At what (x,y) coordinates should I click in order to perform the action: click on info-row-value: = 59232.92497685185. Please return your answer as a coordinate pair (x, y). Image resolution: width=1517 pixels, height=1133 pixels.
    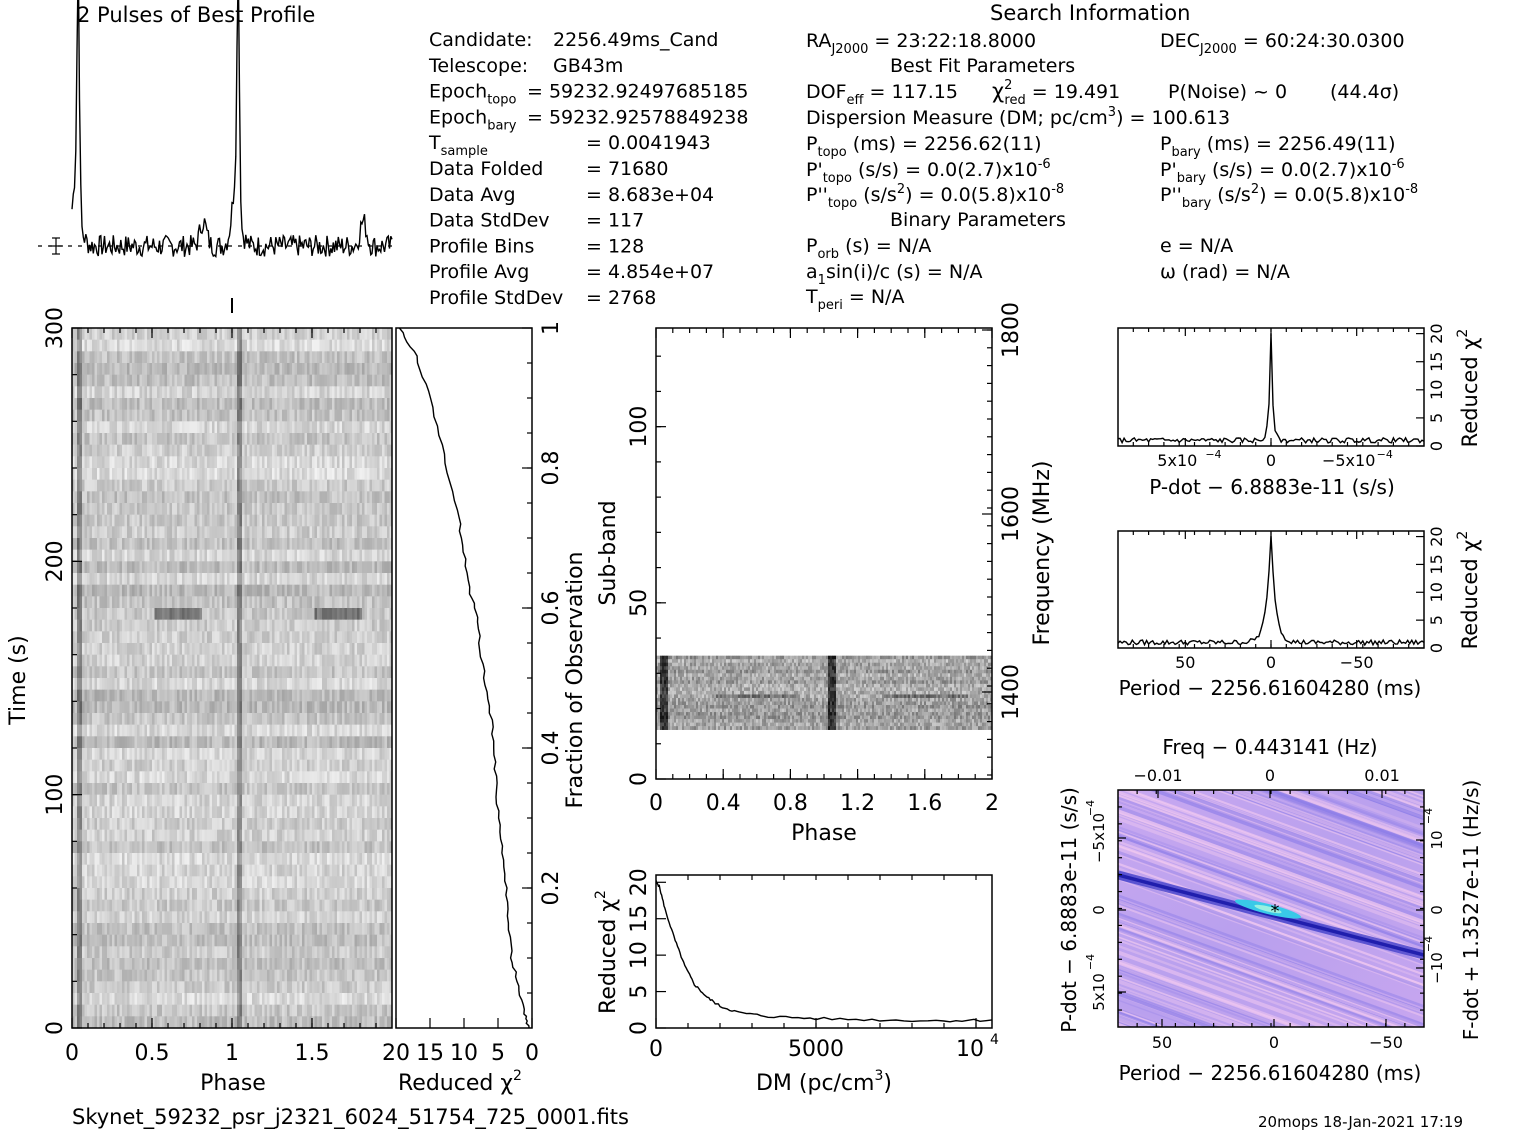
    Looking at the image, I should click on (637, 92).